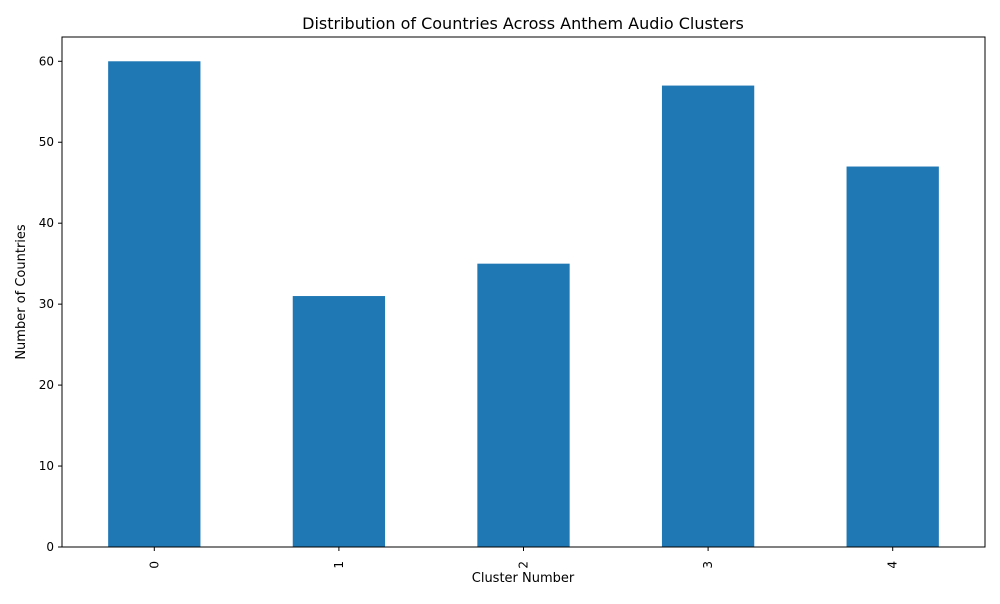 The height and width of the screenshot is (604, 1000). I want to click on y-tick-label: 50, so click(46, 142).